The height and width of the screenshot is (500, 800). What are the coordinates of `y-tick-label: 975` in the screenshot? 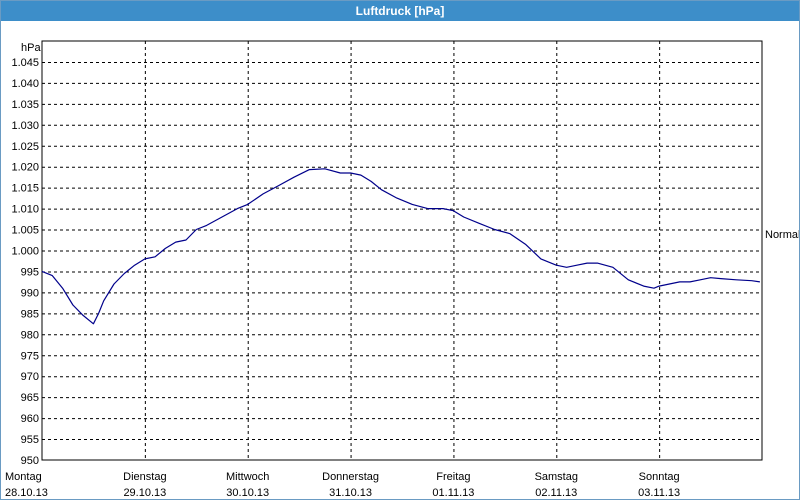 It's located at (30, 356).